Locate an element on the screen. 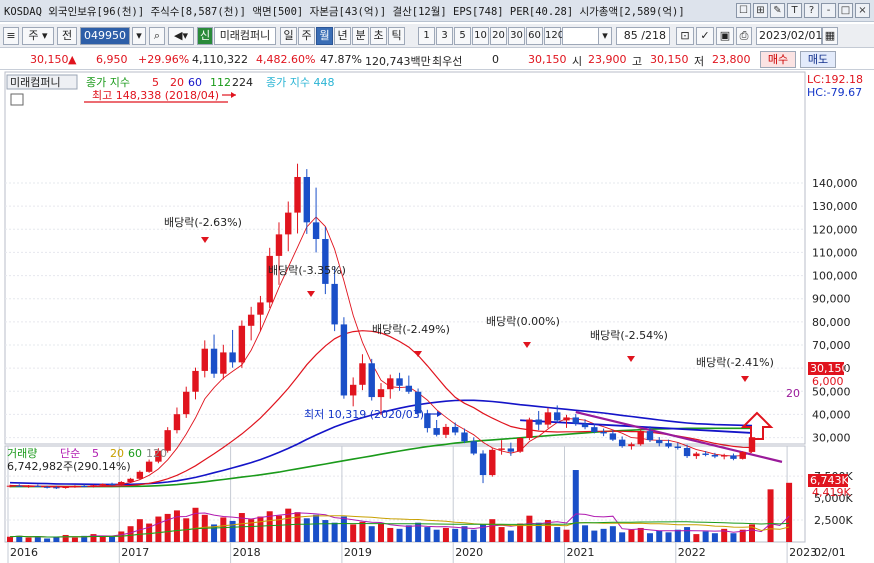 The height and width of the screenshot is (563, 874). interval-tab-1: 3 is located at coordinates (444, 36).